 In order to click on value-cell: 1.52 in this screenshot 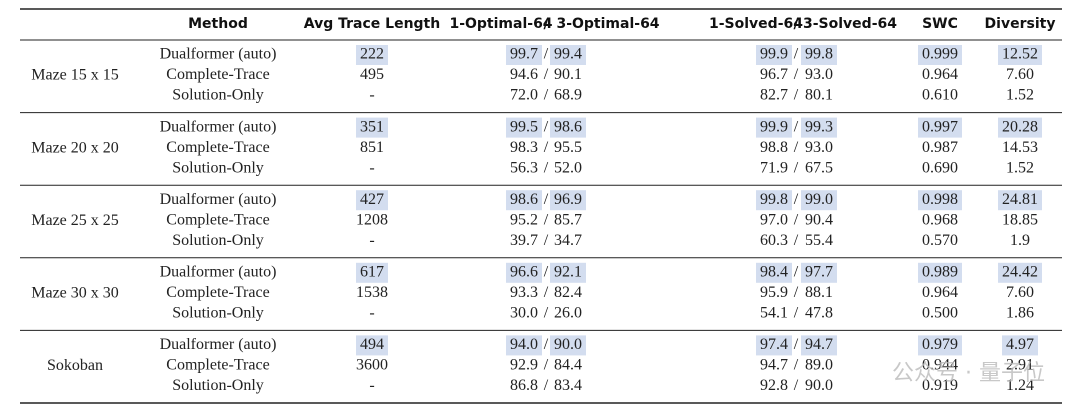, I will do `click(1020, 167)`.